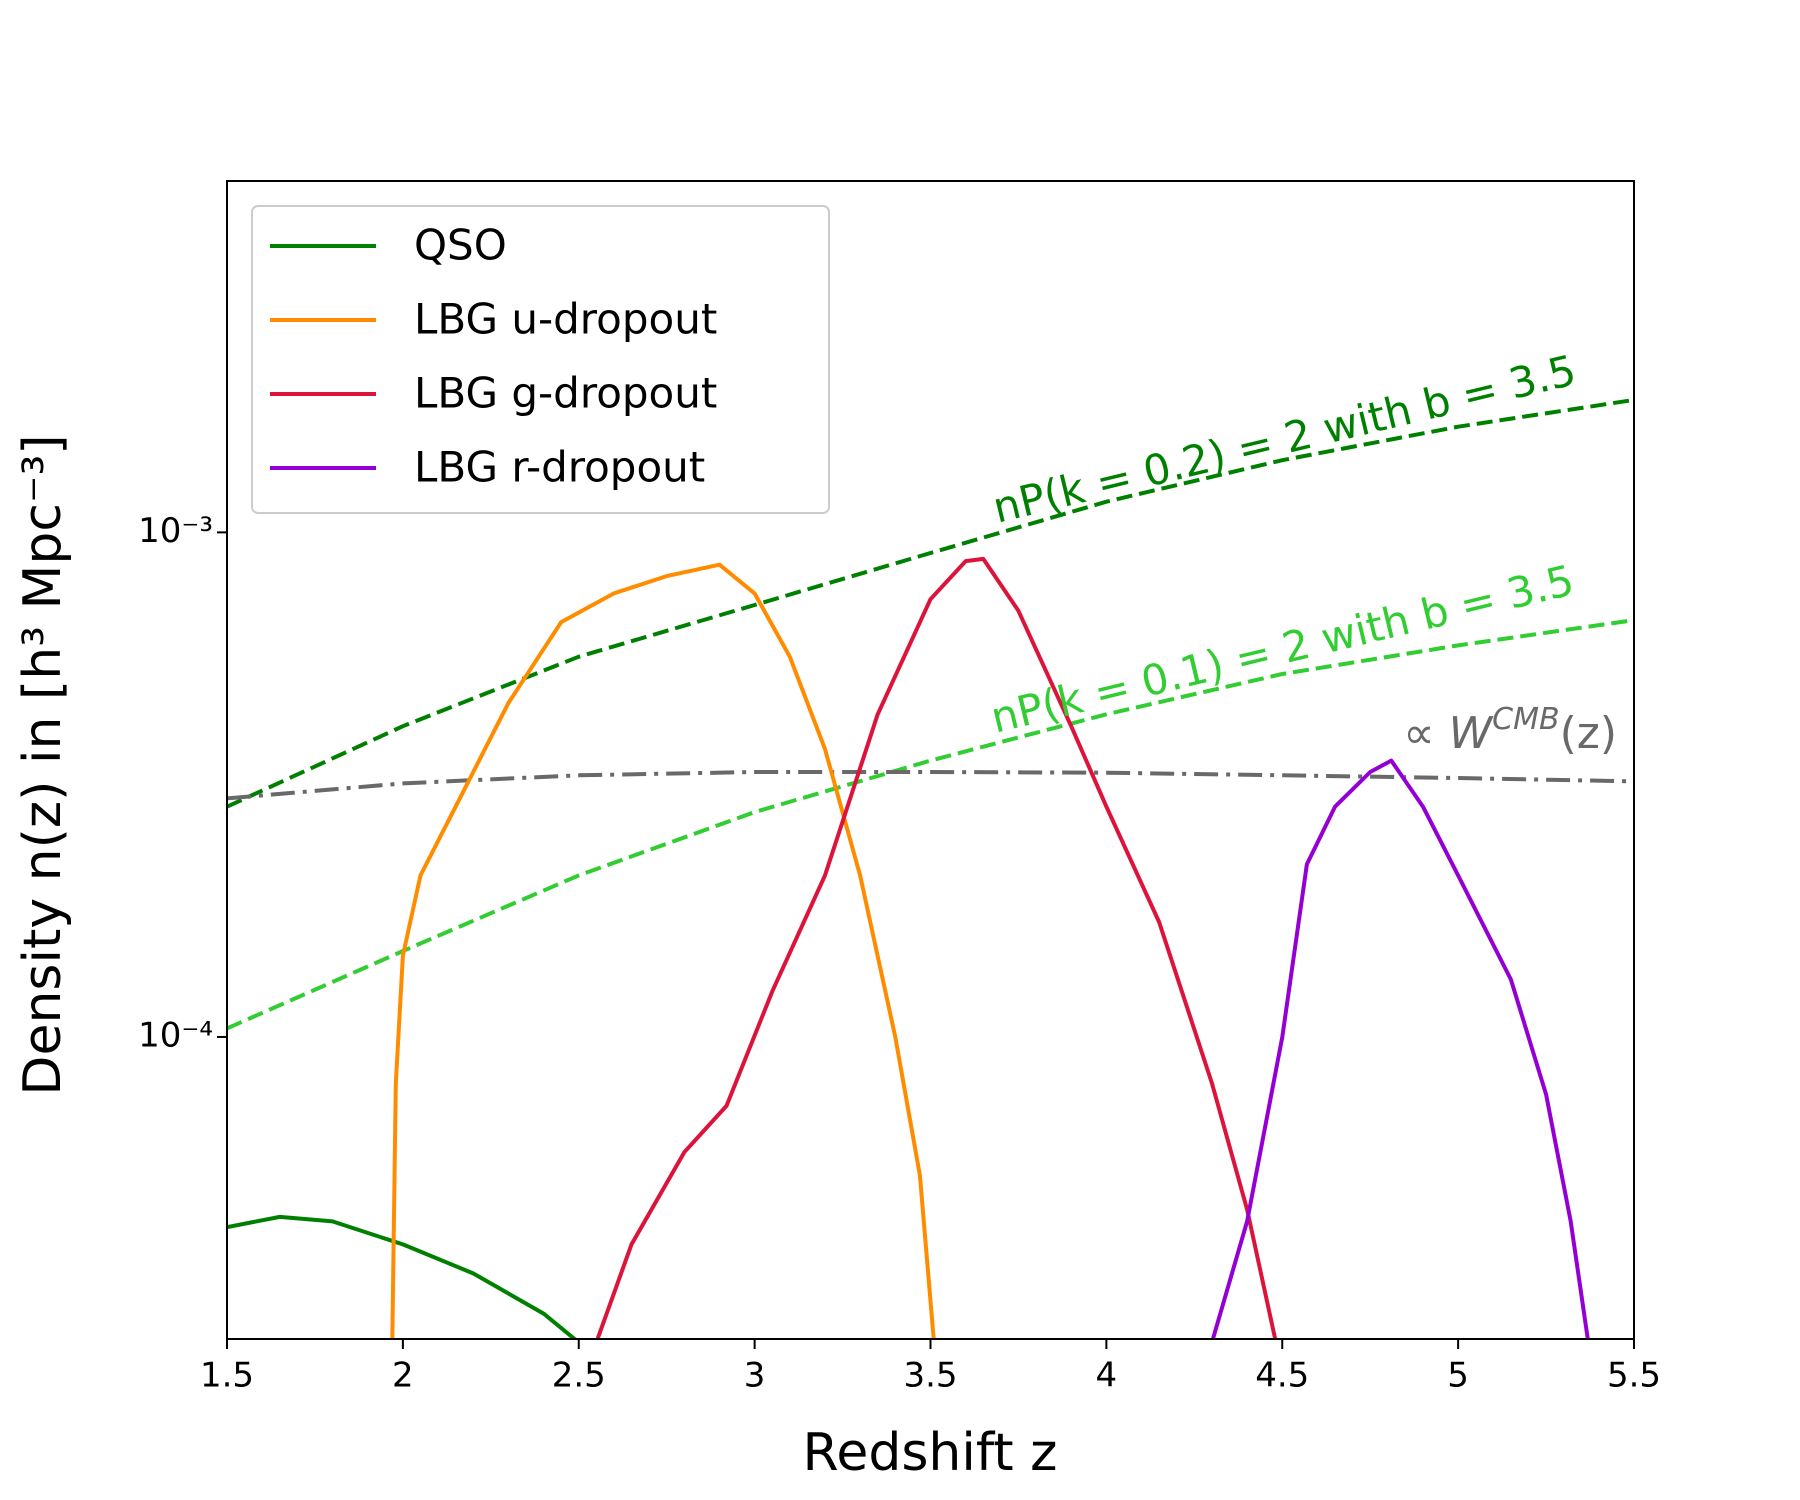 Image resolution: width=1800 pixels, height=1500 pixels. What do you see at coordinates (755, 1376) in the screenshot?
I see `x-tick-label: 3` at bounding box center [755, 1376].